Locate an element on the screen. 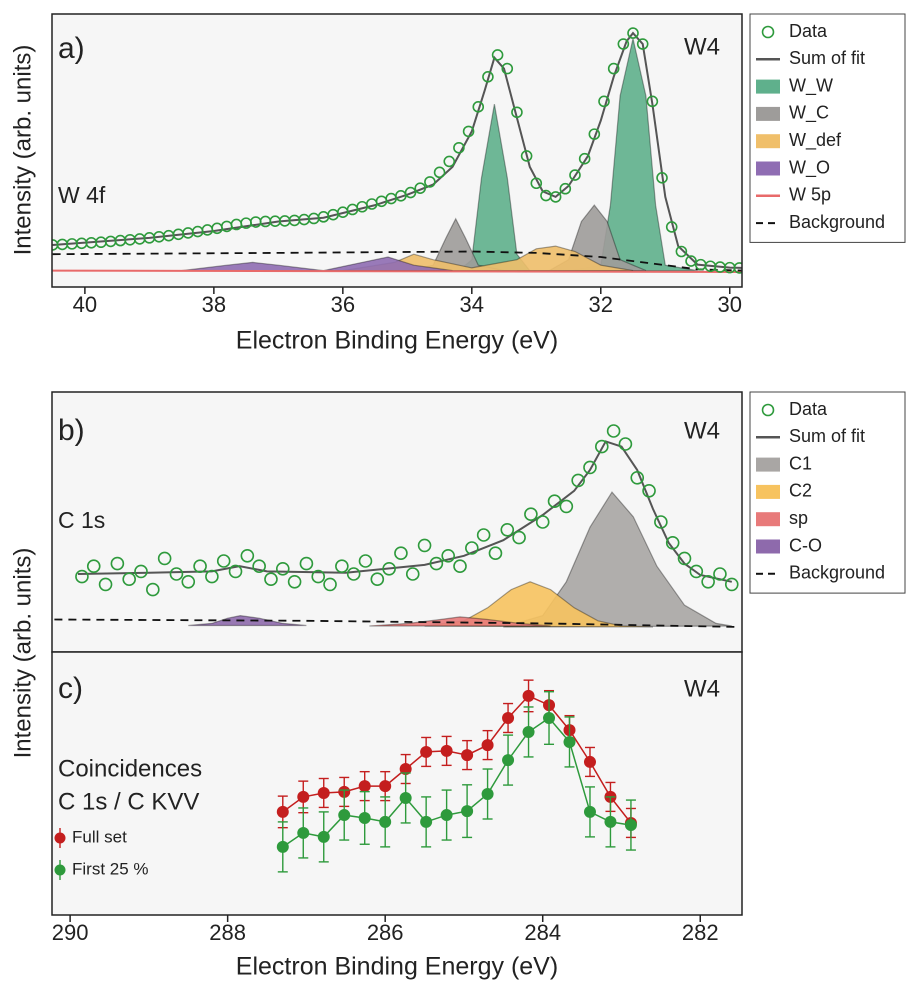 The height and width of the screenshot is (985, 908). x-tick-label: 284 is located at coordinates (542, 932).